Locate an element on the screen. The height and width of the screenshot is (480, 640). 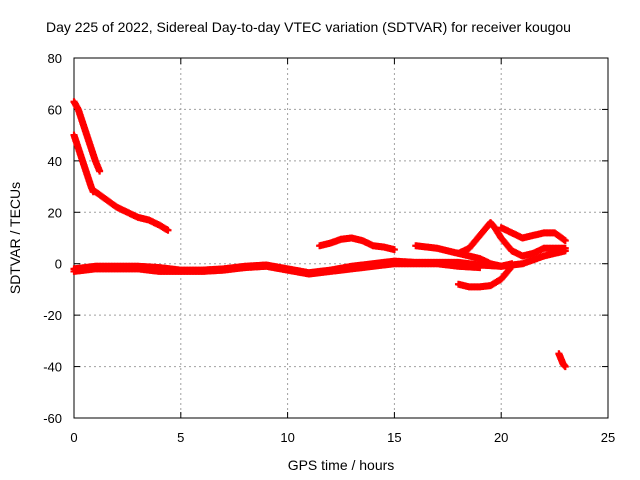
y-tick-label: 60 is located at coordinates (55, 109).